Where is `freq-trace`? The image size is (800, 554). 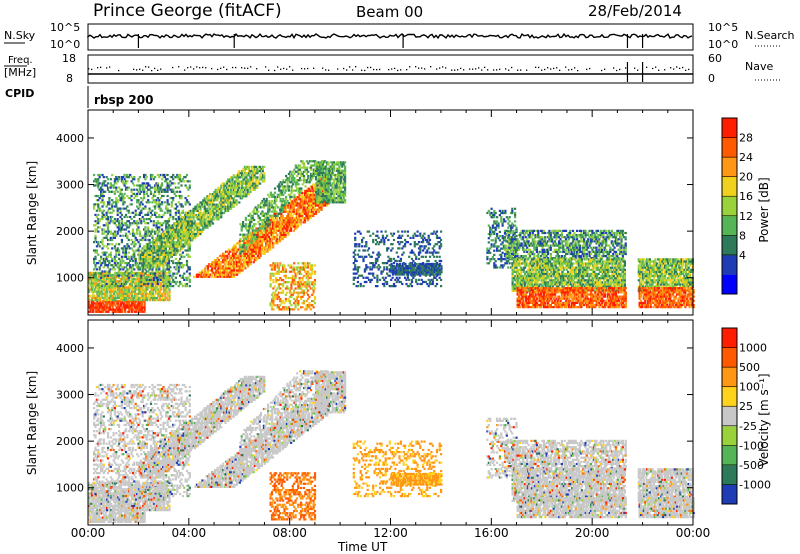
freq-trace is located at coordinates (390, 72).